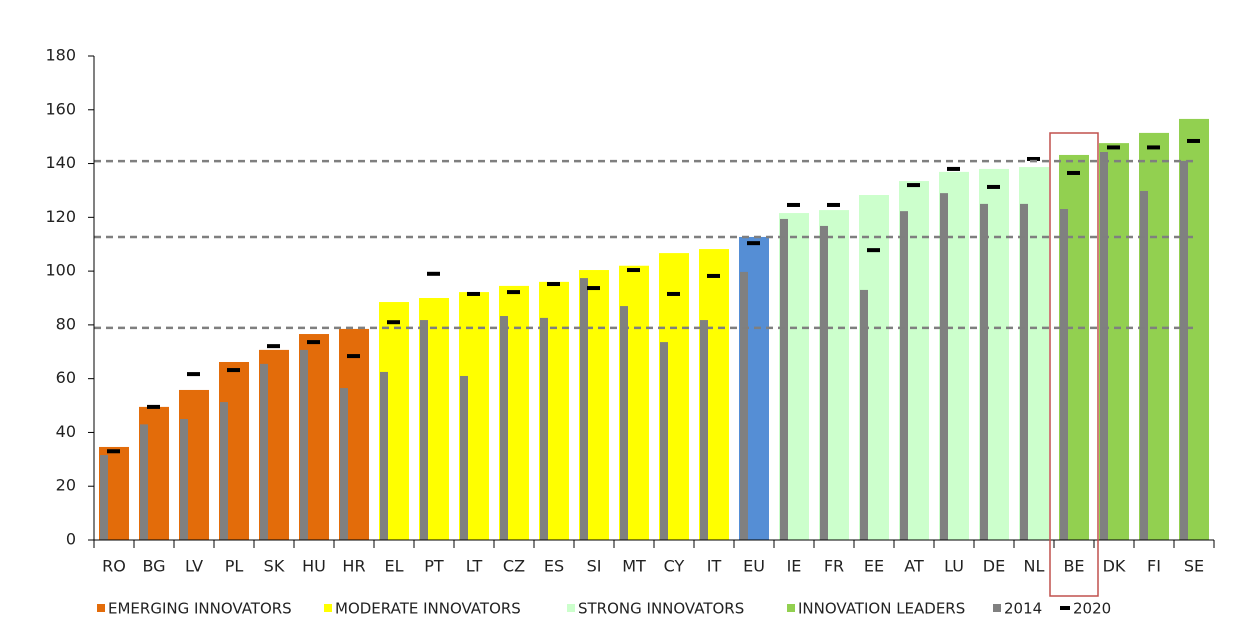  Describe the element at coordinates (1034, 566) in the screenshot. I see `x-tick-label: NL` at that location.